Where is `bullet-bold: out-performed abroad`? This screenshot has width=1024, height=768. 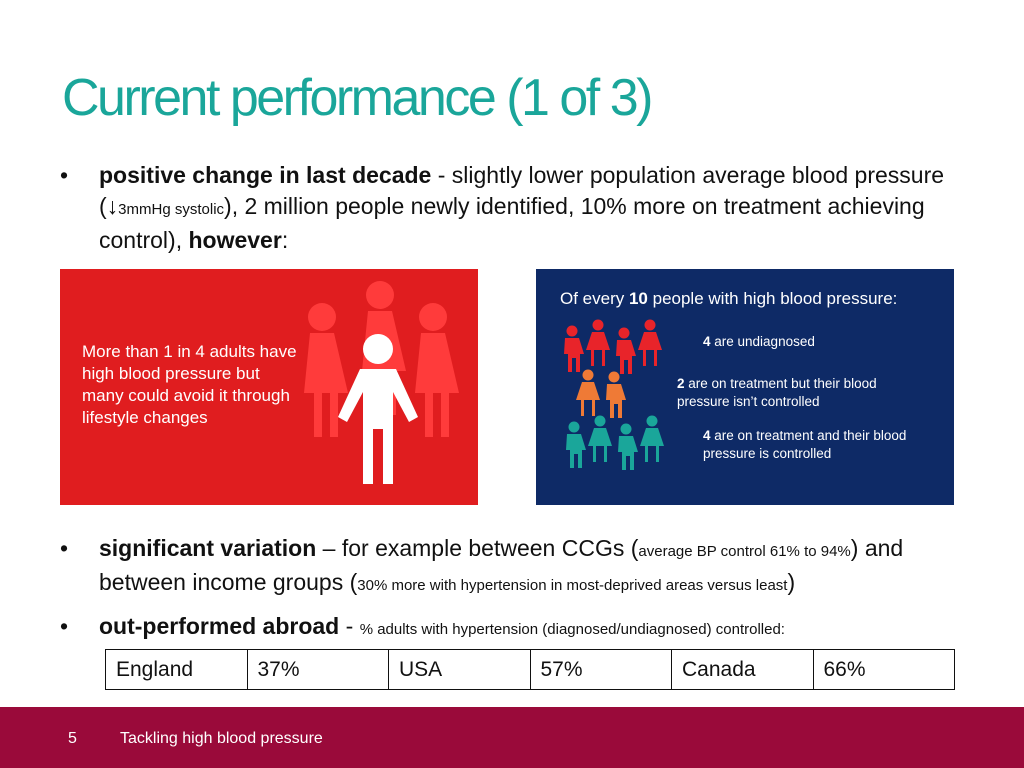
bullet-bold: out-performed abroad is located at coordinates (219, 626).